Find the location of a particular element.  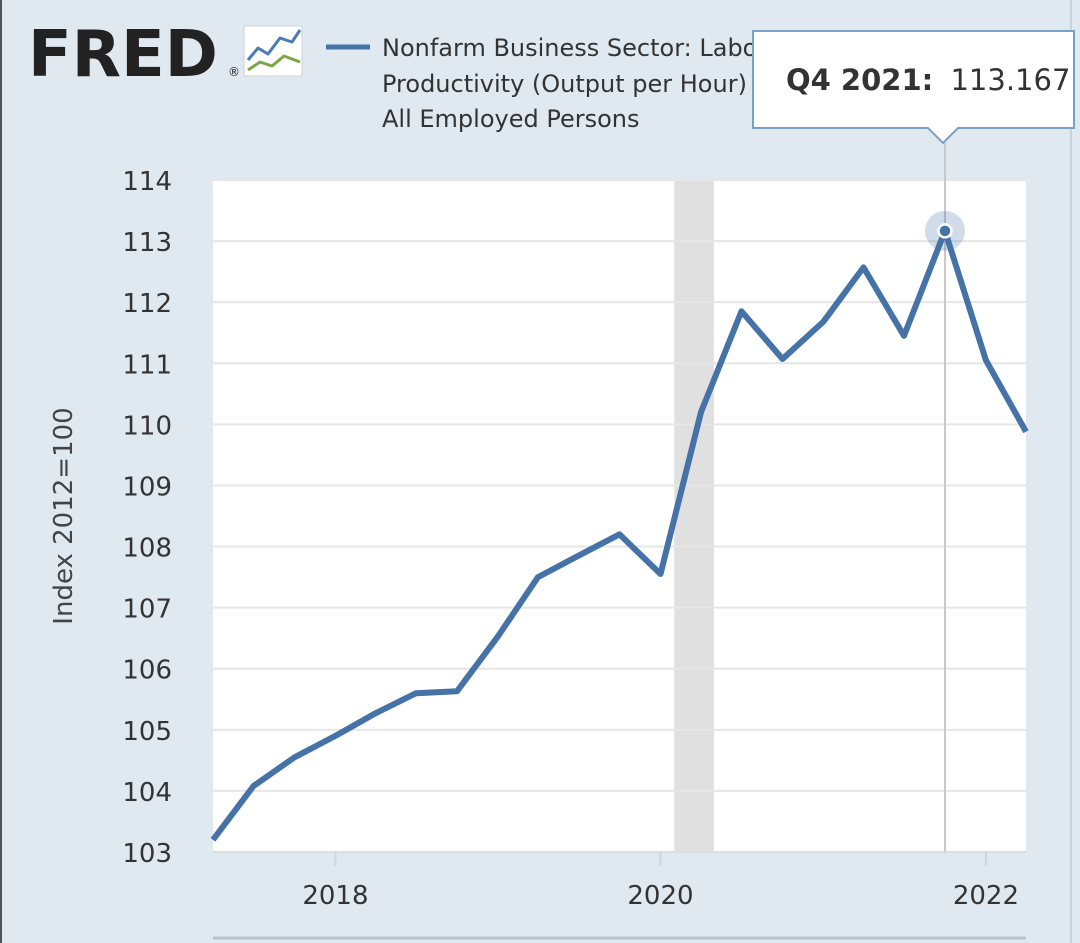

y-tick-113: 113 is located at coordinates (147, 243).